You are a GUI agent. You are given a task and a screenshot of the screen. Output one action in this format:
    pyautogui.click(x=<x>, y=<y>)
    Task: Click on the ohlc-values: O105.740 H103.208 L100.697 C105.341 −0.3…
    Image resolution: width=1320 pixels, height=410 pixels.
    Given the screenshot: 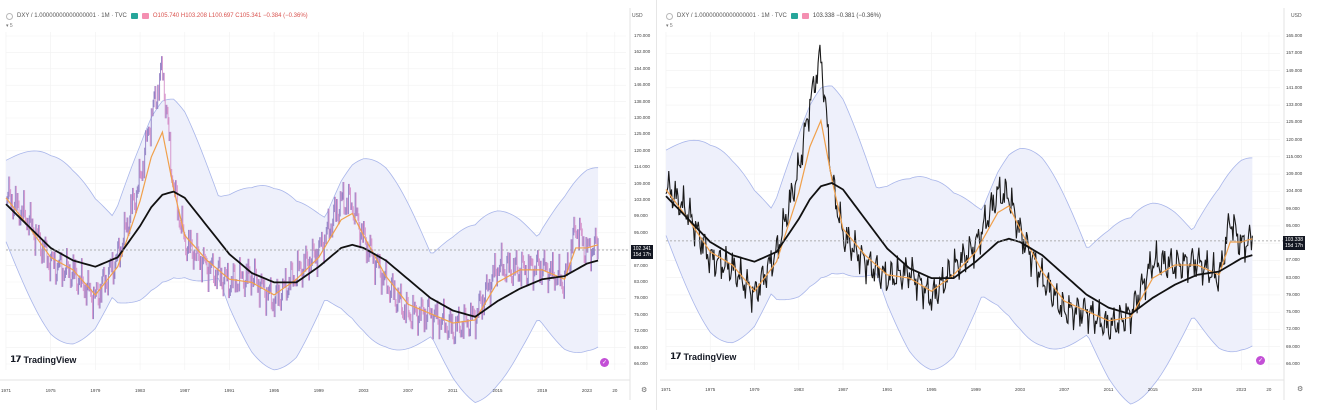 What is the action you would take?
    pyautogui.click(x=230, y=16)
    